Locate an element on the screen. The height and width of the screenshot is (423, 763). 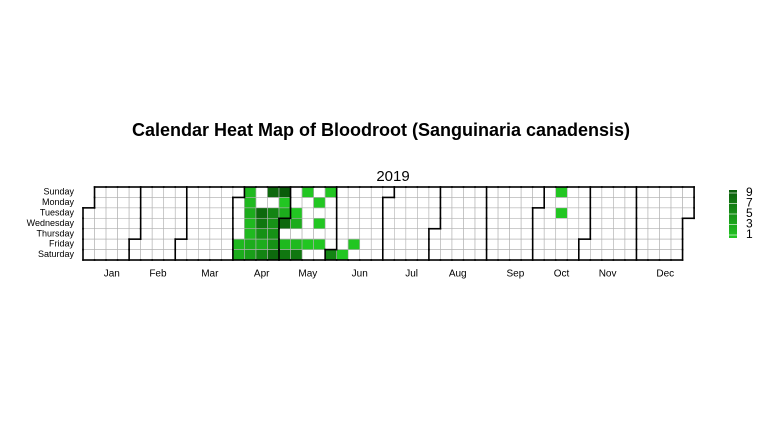
month-label: Feb is located at coordinates (158, 274).